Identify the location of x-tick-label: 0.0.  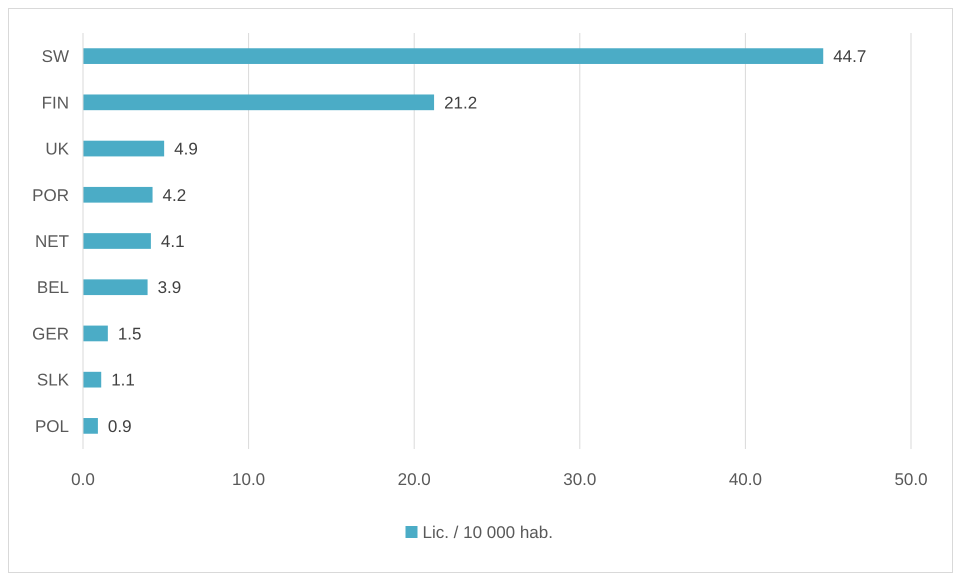
(83, 479).